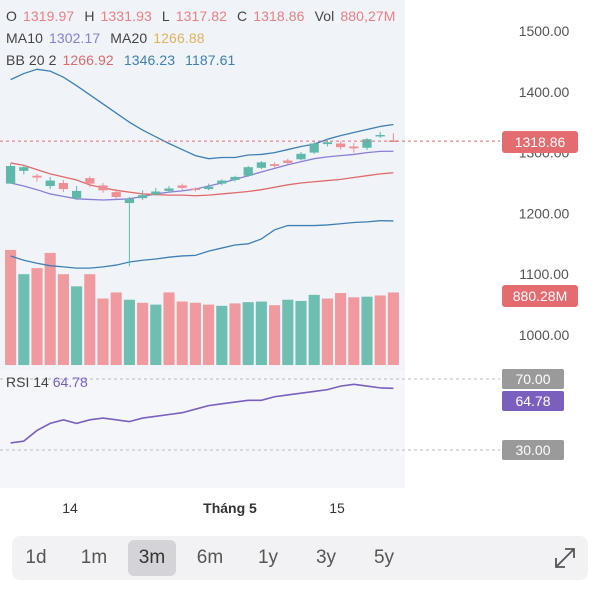 Image resolution: width=600 pixels, height=600 pixels. I want to click on volume-tag: 880.28M, so click(540, 296).